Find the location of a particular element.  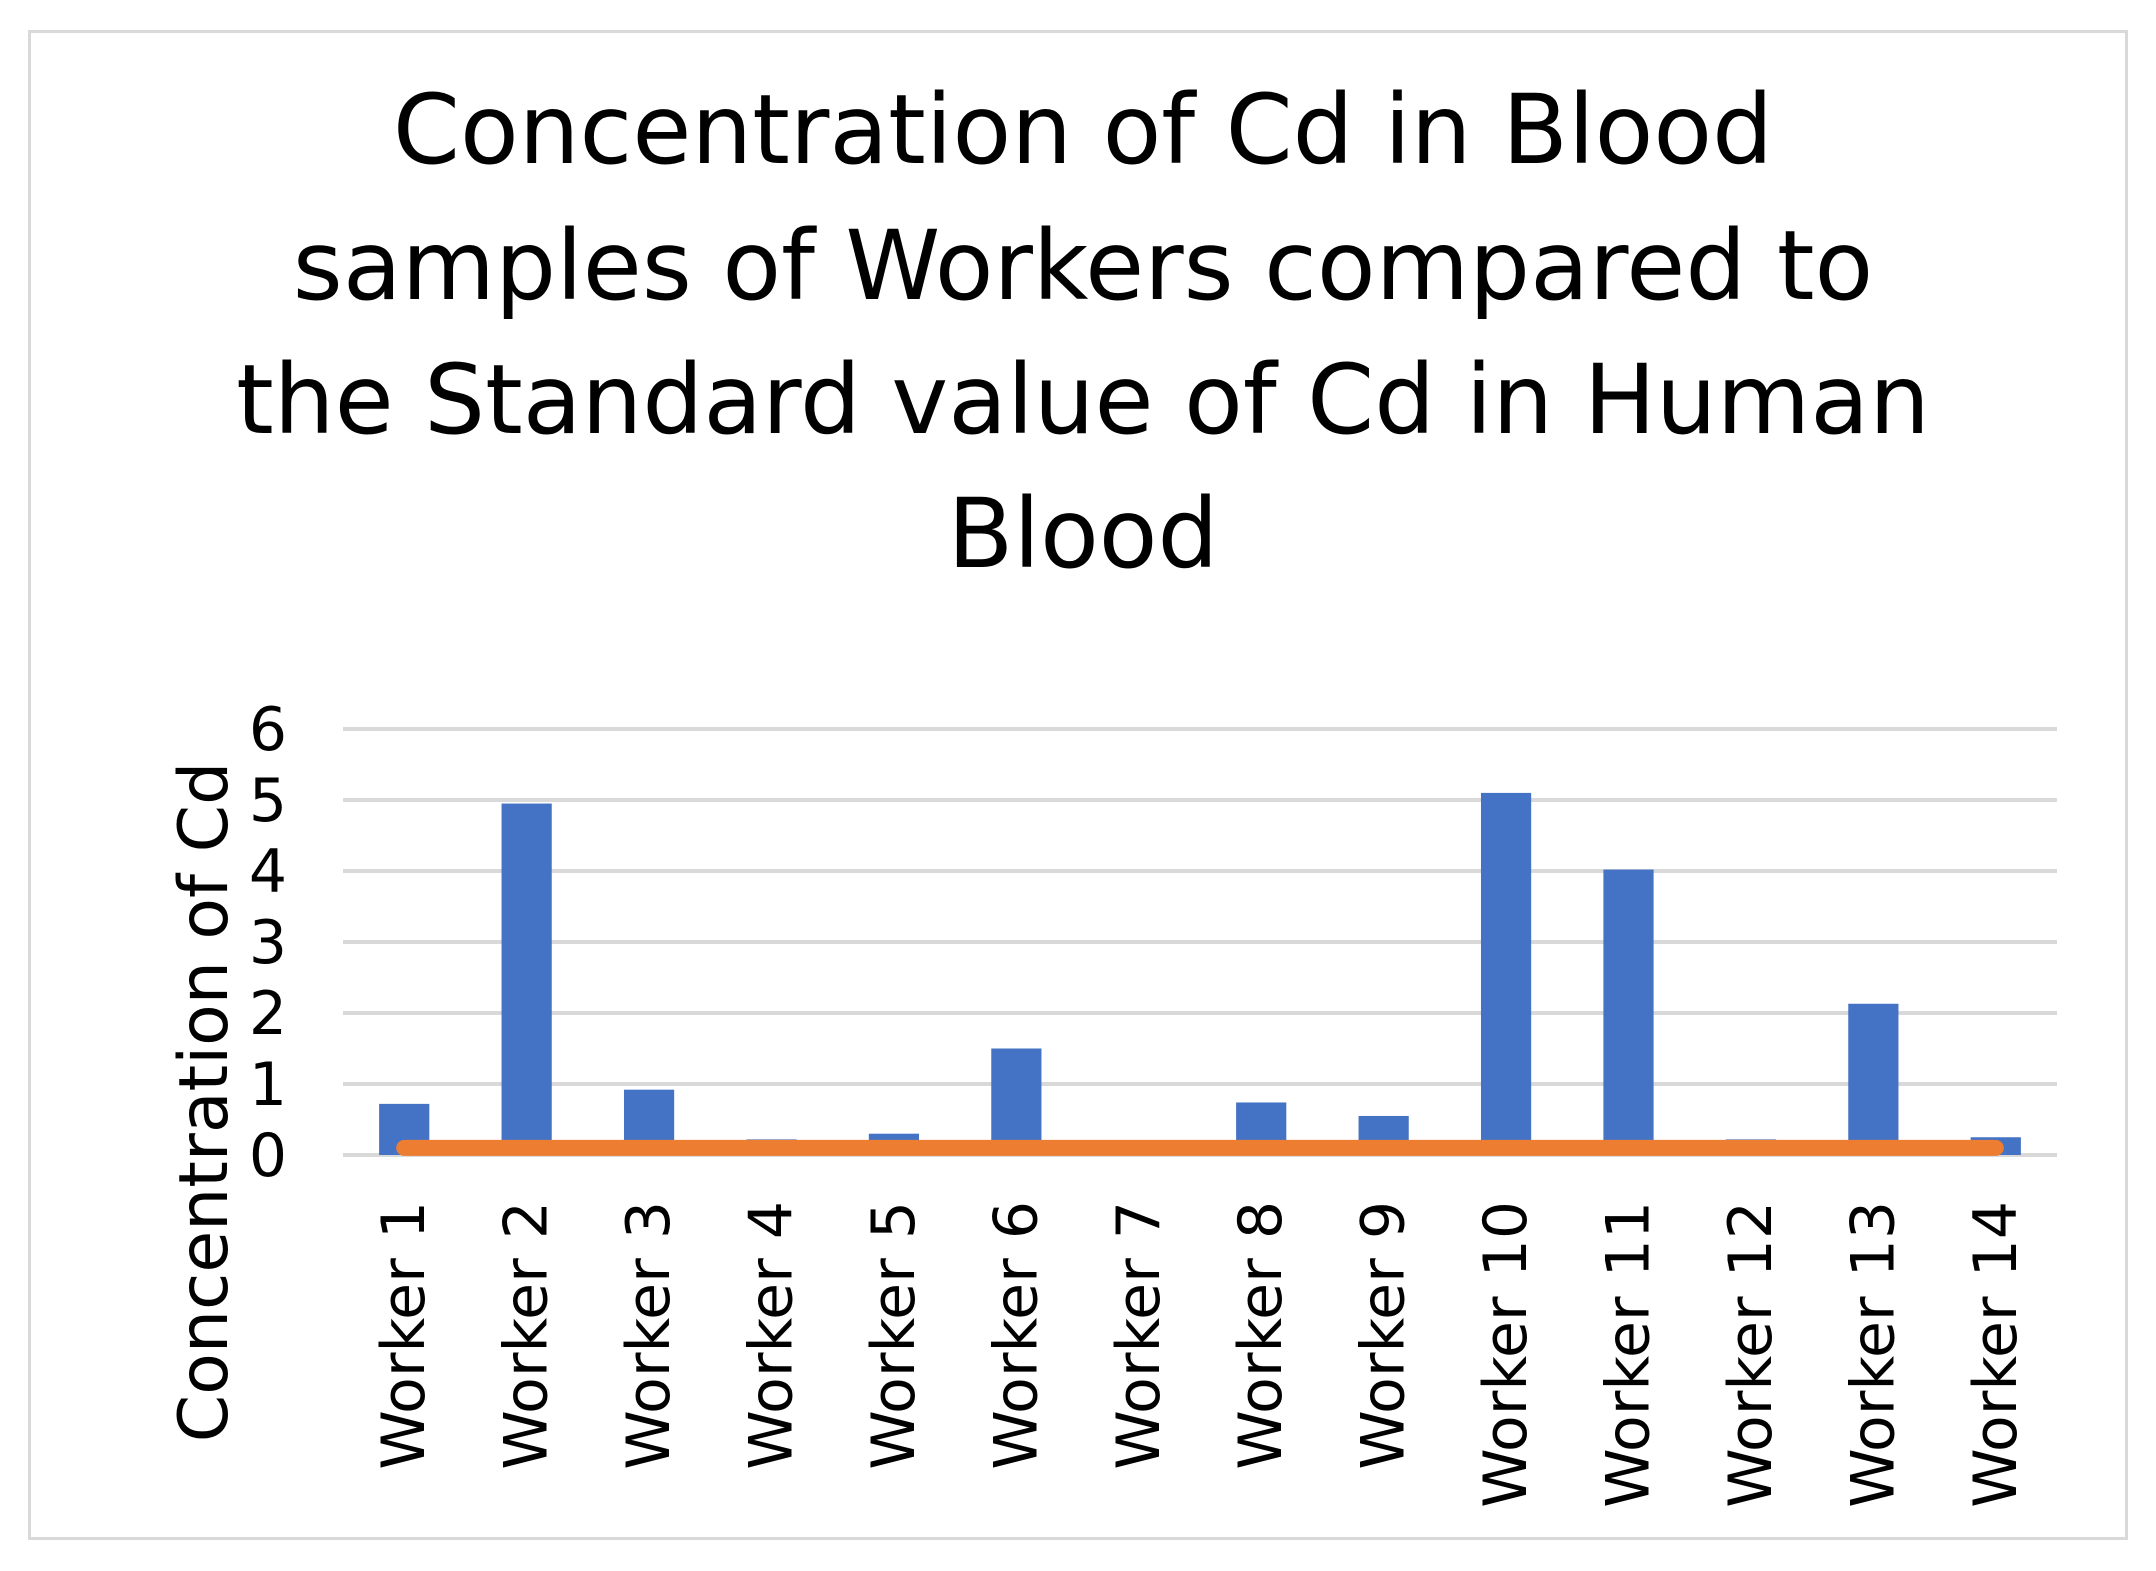

chart-title-line: samples of Workers compared to is located at coordinates (1083, 266).